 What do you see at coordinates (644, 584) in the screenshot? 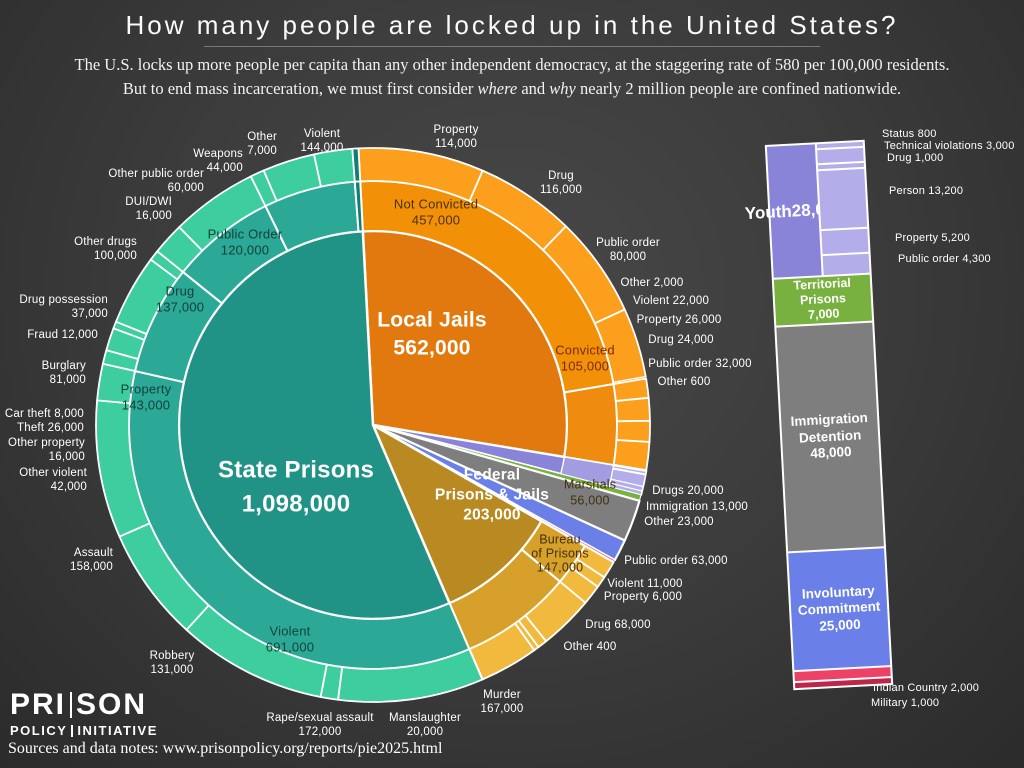
I see `label-bop-violent: Violent 11,000` at bounding box center [644, 584].